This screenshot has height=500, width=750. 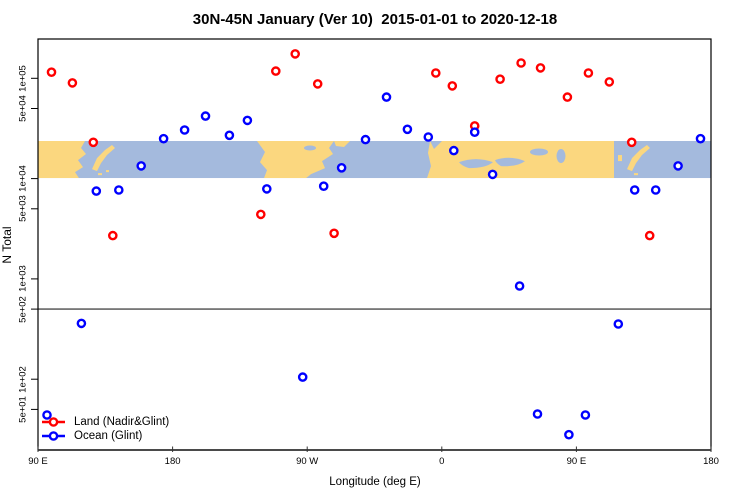 What do you see at coordinates (23, 108) in the screenshot?
I see `y-tick-label: 5e+04` at bounding box center [23, 108].